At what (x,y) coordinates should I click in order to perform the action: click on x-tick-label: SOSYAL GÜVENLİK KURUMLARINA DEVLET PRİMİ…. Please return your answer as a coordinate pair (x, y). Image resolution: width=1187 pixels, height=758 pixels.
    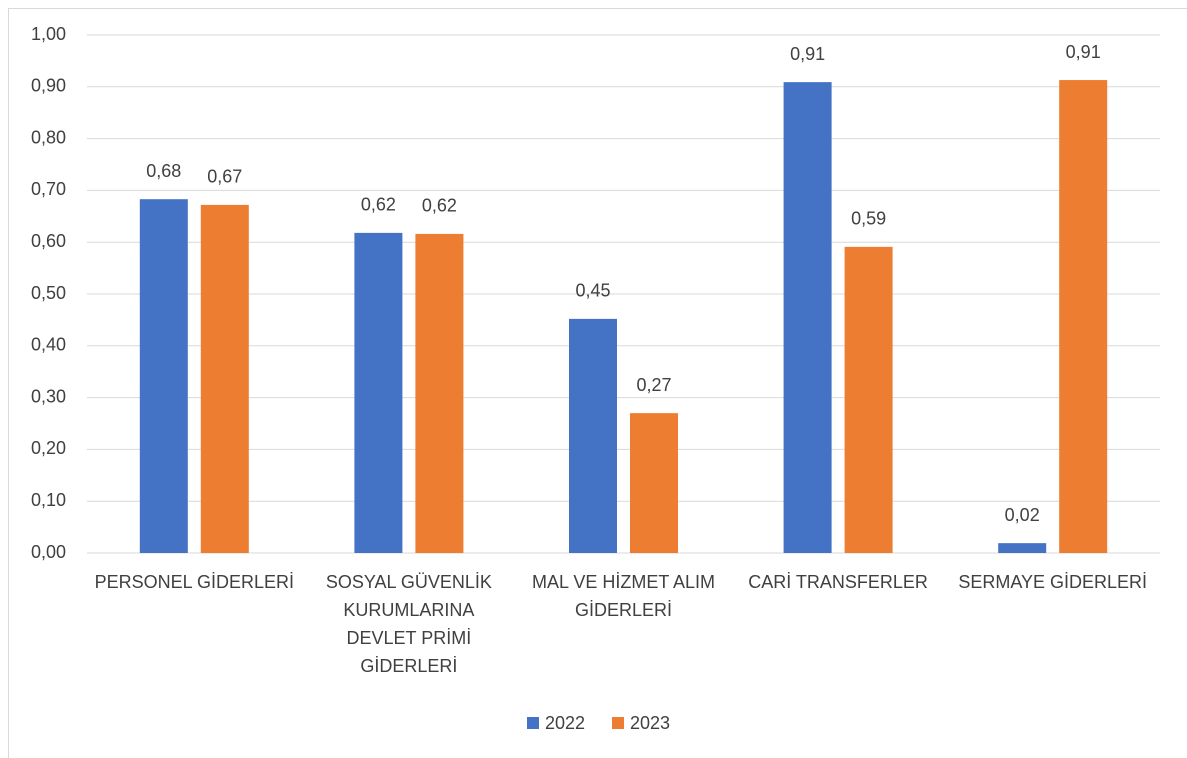
    Looking at the image, I should click on (408, 624).